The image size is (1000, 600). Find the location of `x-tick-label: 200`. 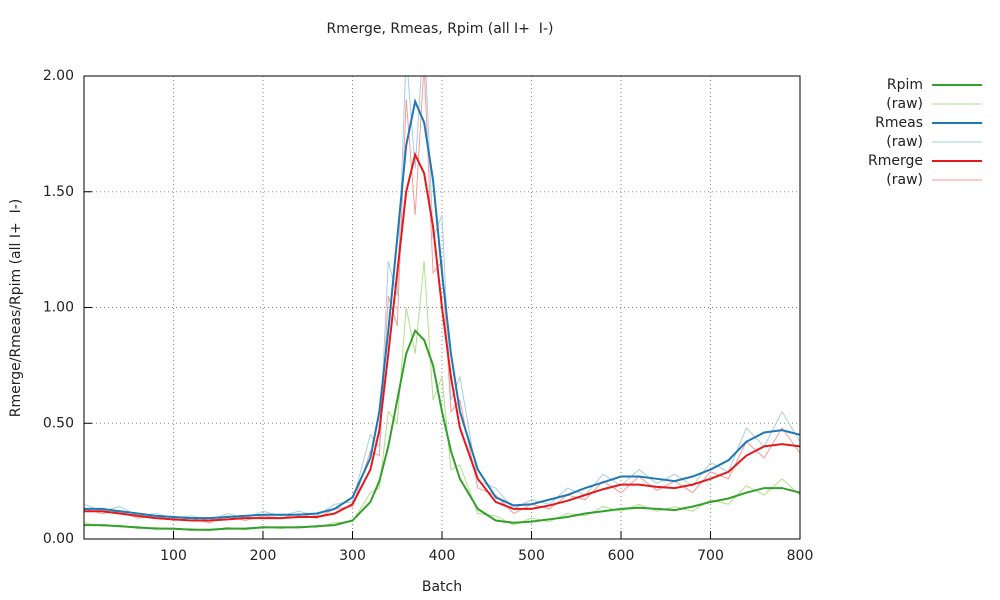

x-tick-label: 200 is located at coordinates (263, 556).